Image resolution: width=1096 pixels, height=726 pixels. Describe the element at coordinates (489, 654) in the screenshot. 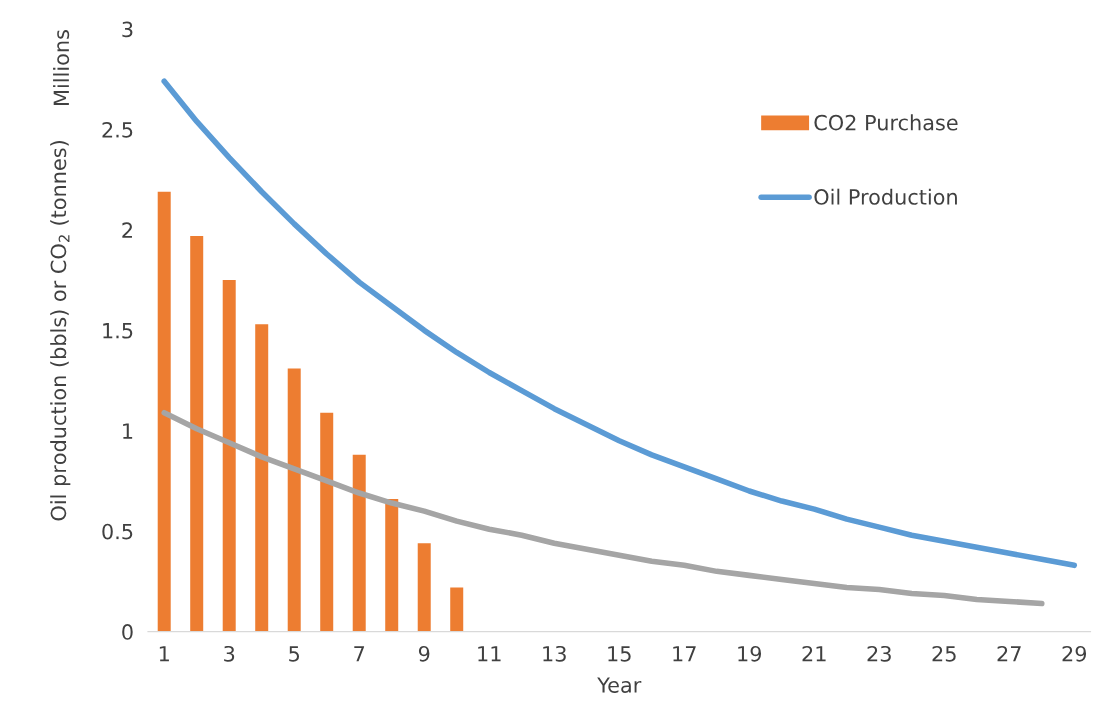

I see `x-tick-label: 11` at that location.